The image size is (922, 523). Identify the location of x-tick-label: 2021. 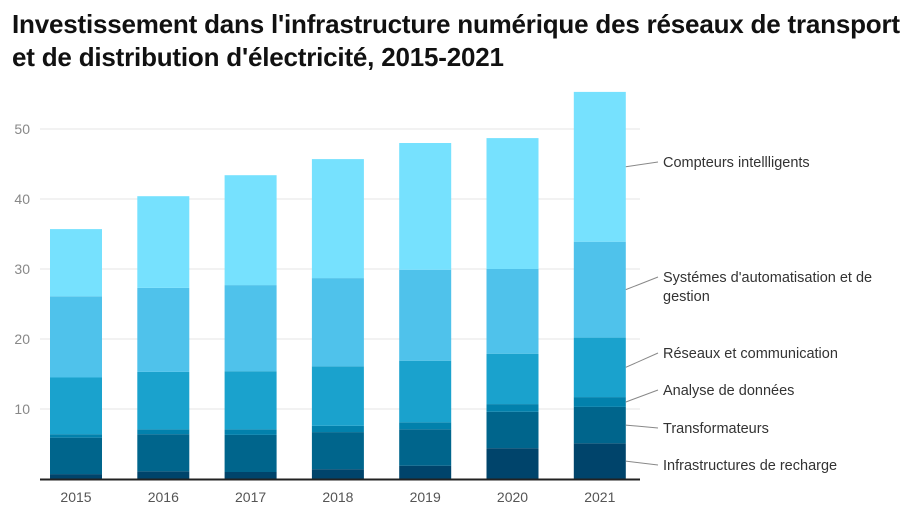
(599, 497).